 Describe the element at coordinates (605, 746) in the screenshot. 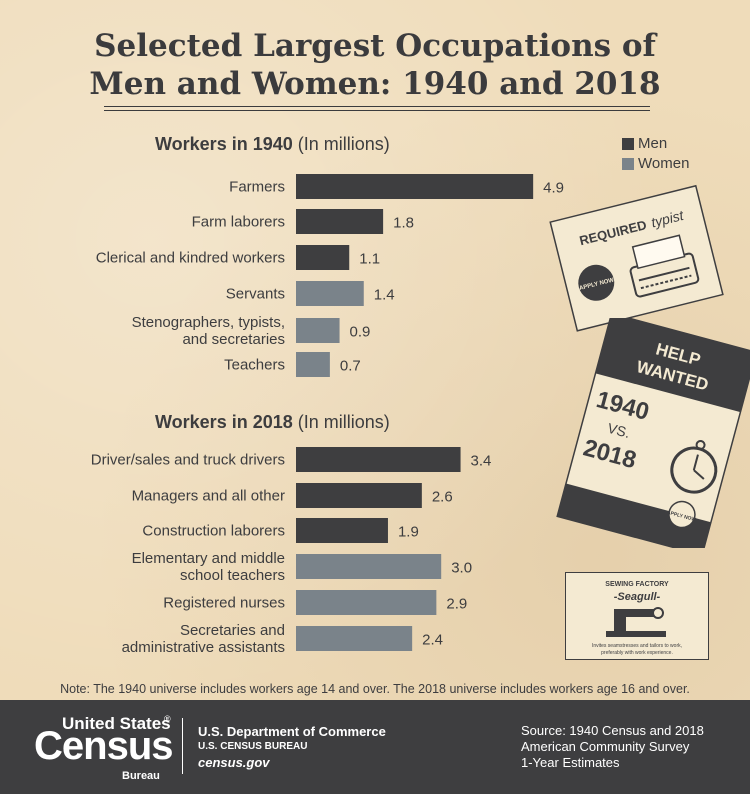

I see `source-line2: American Community Survey` at that location.